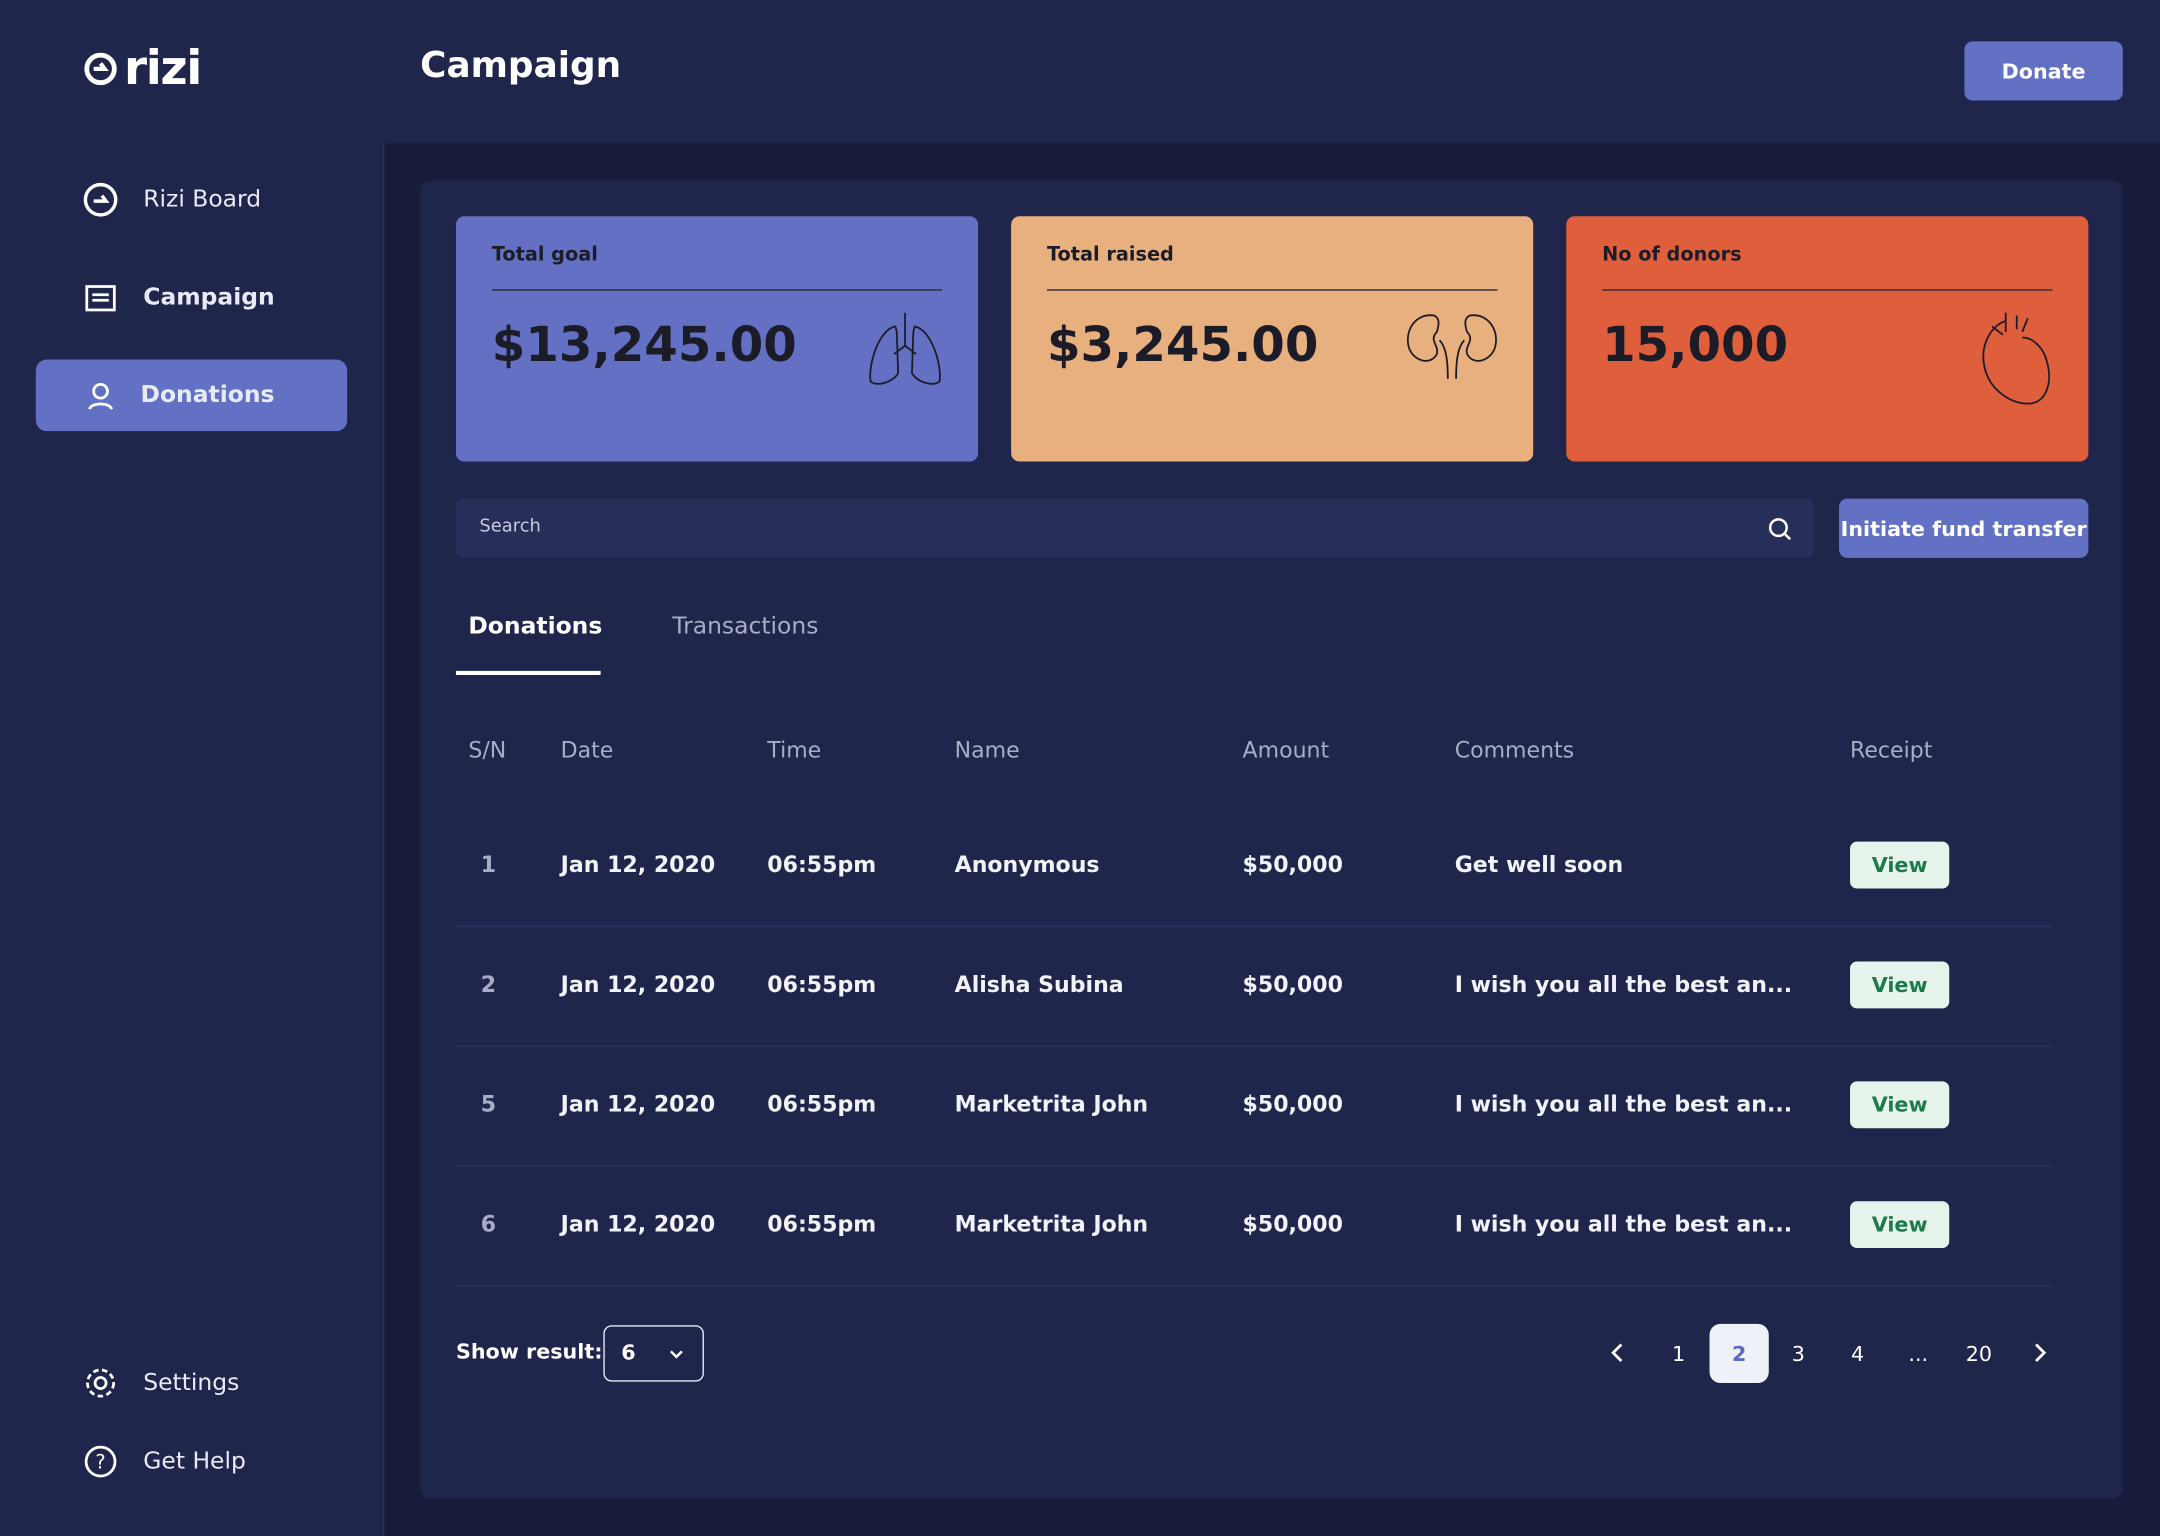 The width and height of the screenshot is (2160, 1536). What do you see at coordinates (1619, 1353) in the screenshot?
I see `prev-page` at bounding box center [1619, 1353].